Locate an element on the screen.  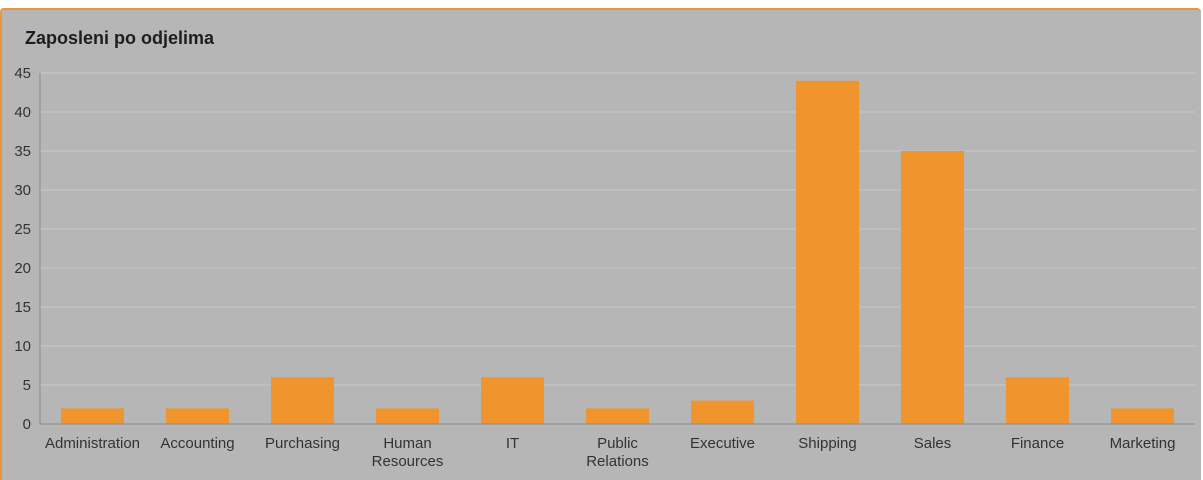
x-tick-label: Administration is located at coordinates (92, 443).